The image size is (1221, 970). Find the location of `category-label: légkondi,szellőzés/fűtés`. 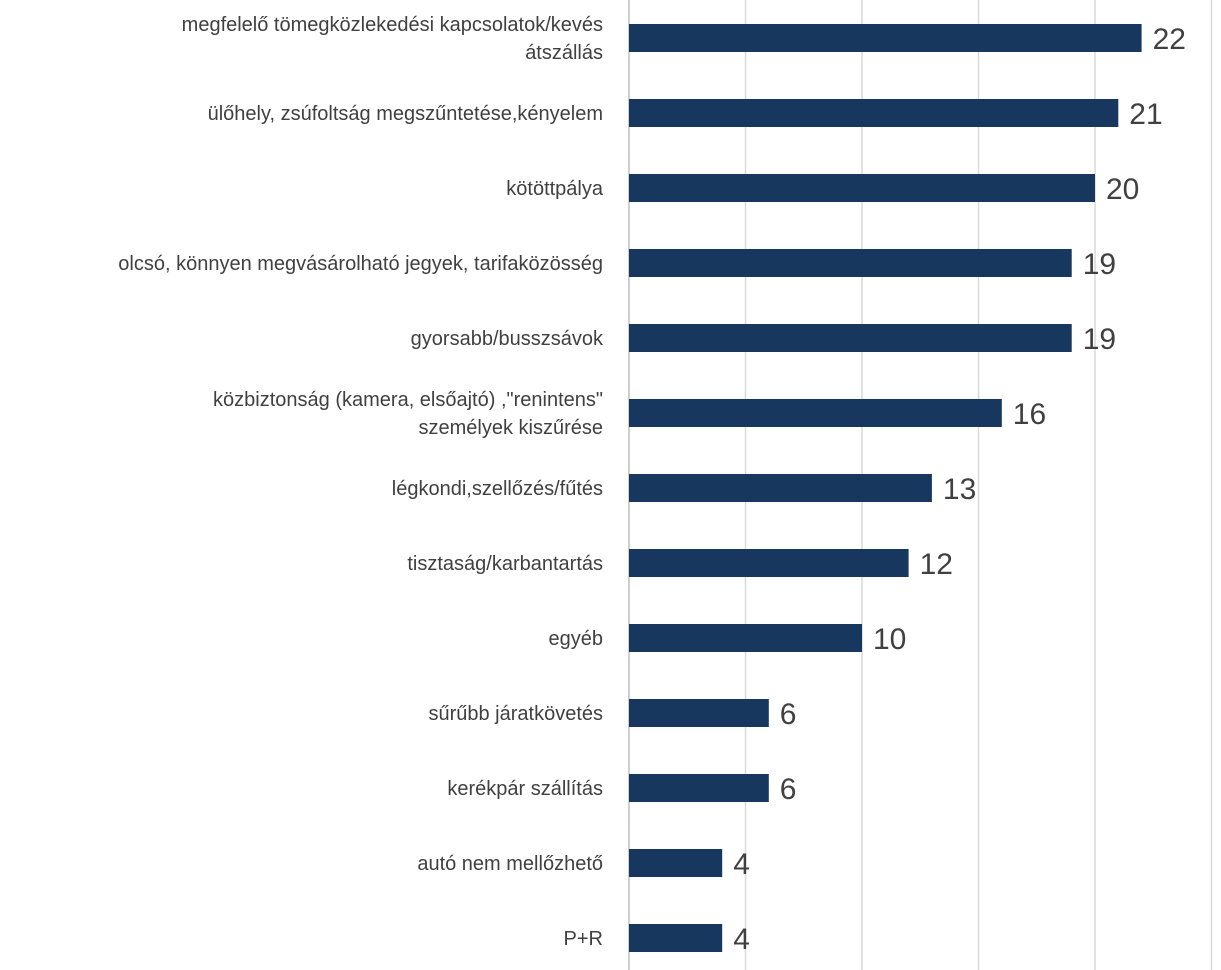

category-label: légkondi,szellőzés/fűtés is located at coordinates (497, 489).